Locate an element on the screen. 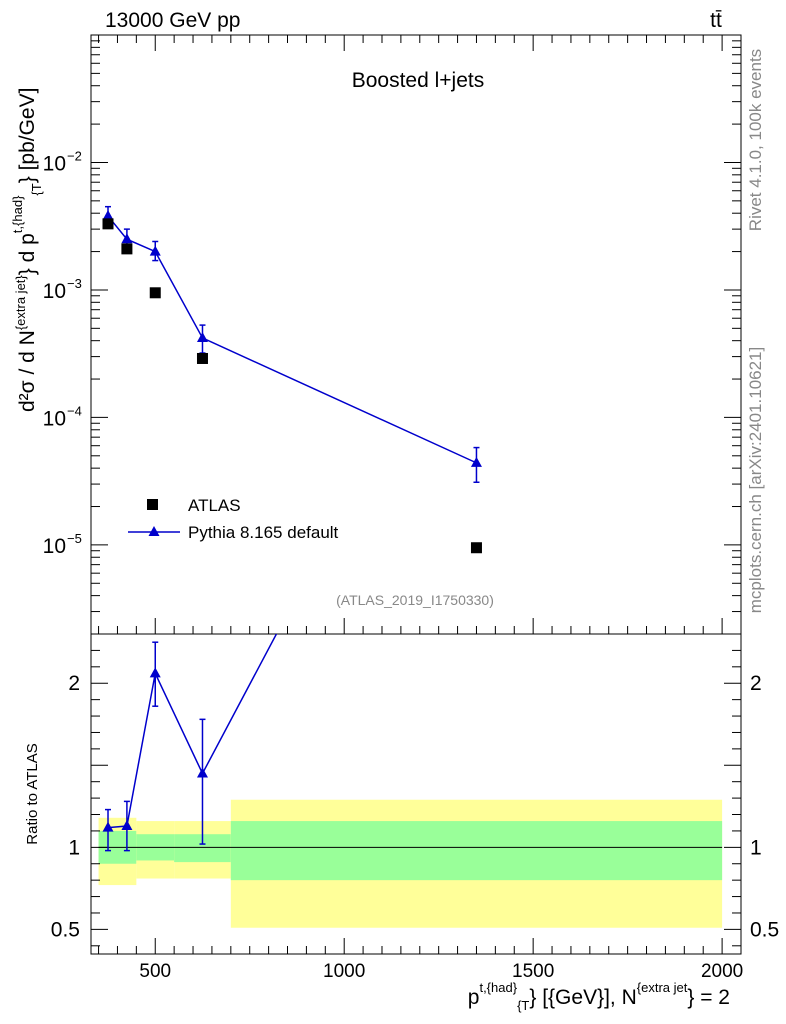  mcplots-label: mcplots.cern.ch [arXiv:2401.10621] is located at coordinates (755, 480).